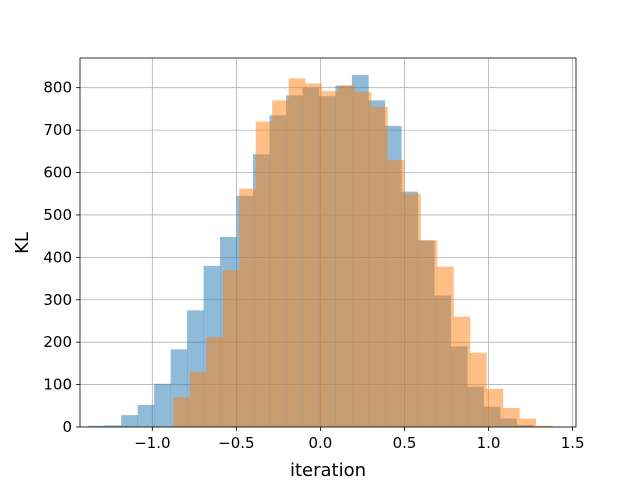 The height and width of the screenshot is (485, 640). Describe the element at coordinates (57, 173) in the screenshot. I see `y-tick-label: 600` at that location.